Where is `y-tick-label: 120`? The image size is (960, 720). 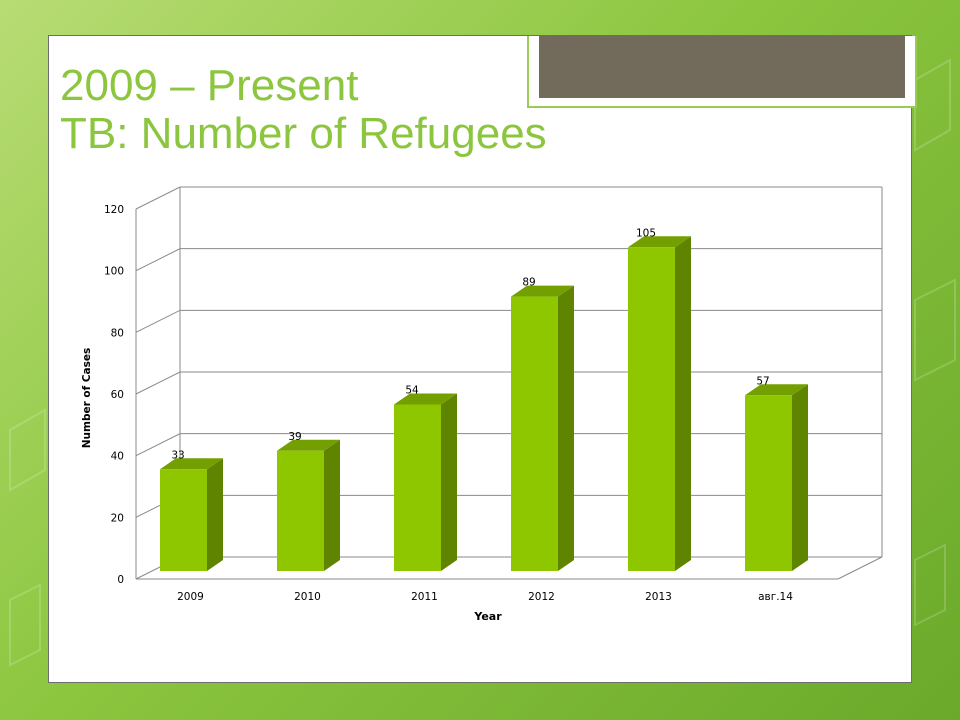 y-tick-label: 120 is located at coordinates (114, 210).